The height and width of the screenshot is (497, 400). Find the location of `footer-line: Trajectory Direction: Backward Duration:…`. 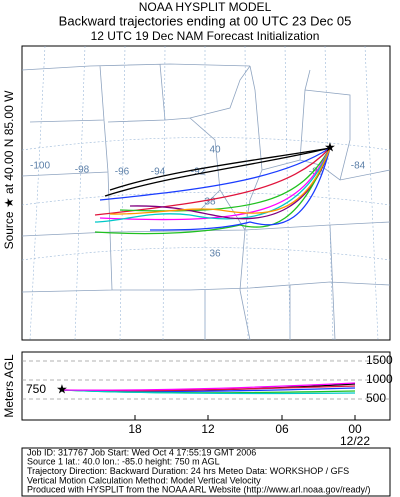

footer-line: Trajectory Direction: Backward Duration:… is located at coordinates (188, 471).